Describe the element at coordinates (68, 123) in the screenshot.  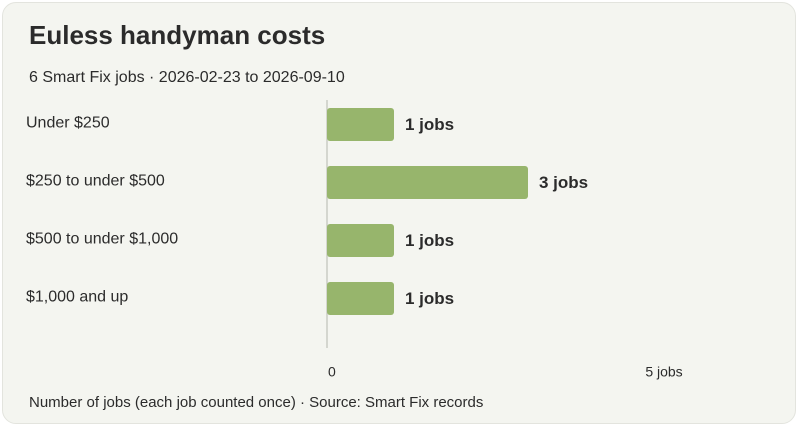
I see `category-label: Under $250` at that location.